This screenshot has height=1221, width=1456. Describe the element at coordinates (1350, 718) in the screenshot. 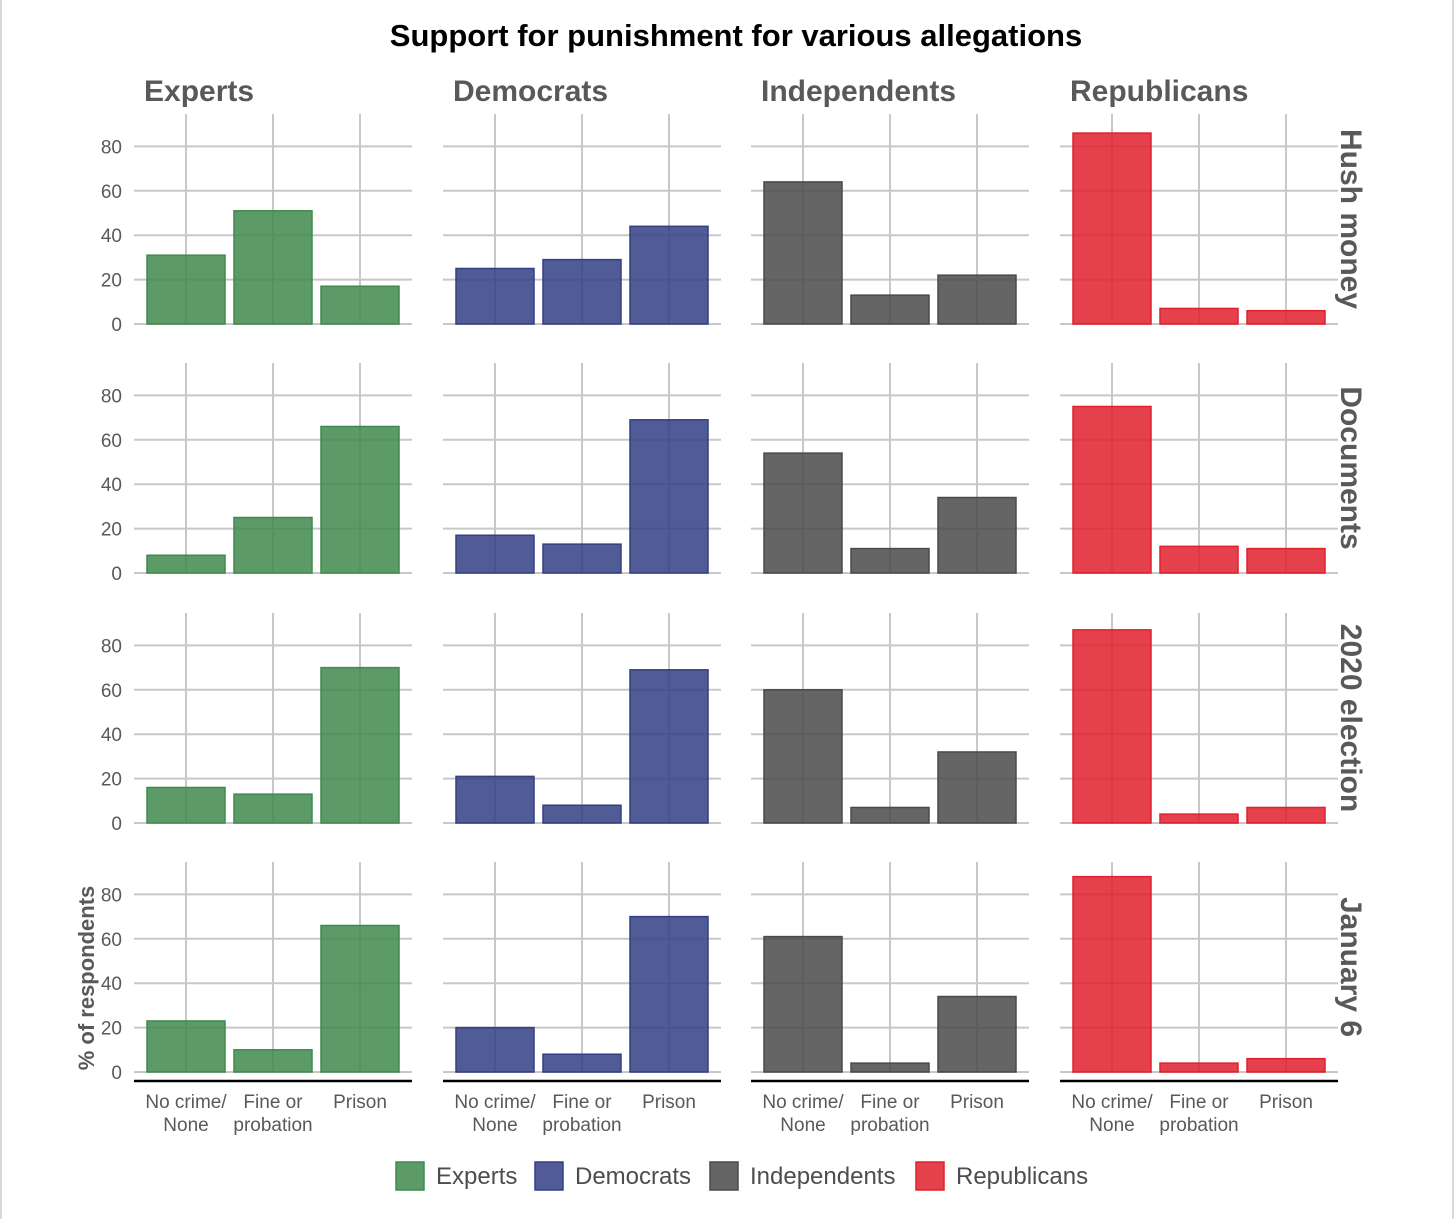

I see `row-header-2020-election: 2020 election` at that location.